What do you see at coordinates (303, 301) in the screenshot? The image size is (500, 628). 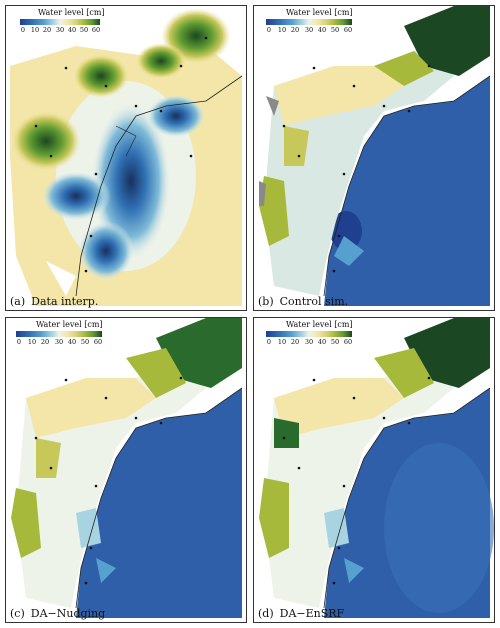 I see `panel-label: (b) Control sim.` at bounding box center [303, 301].